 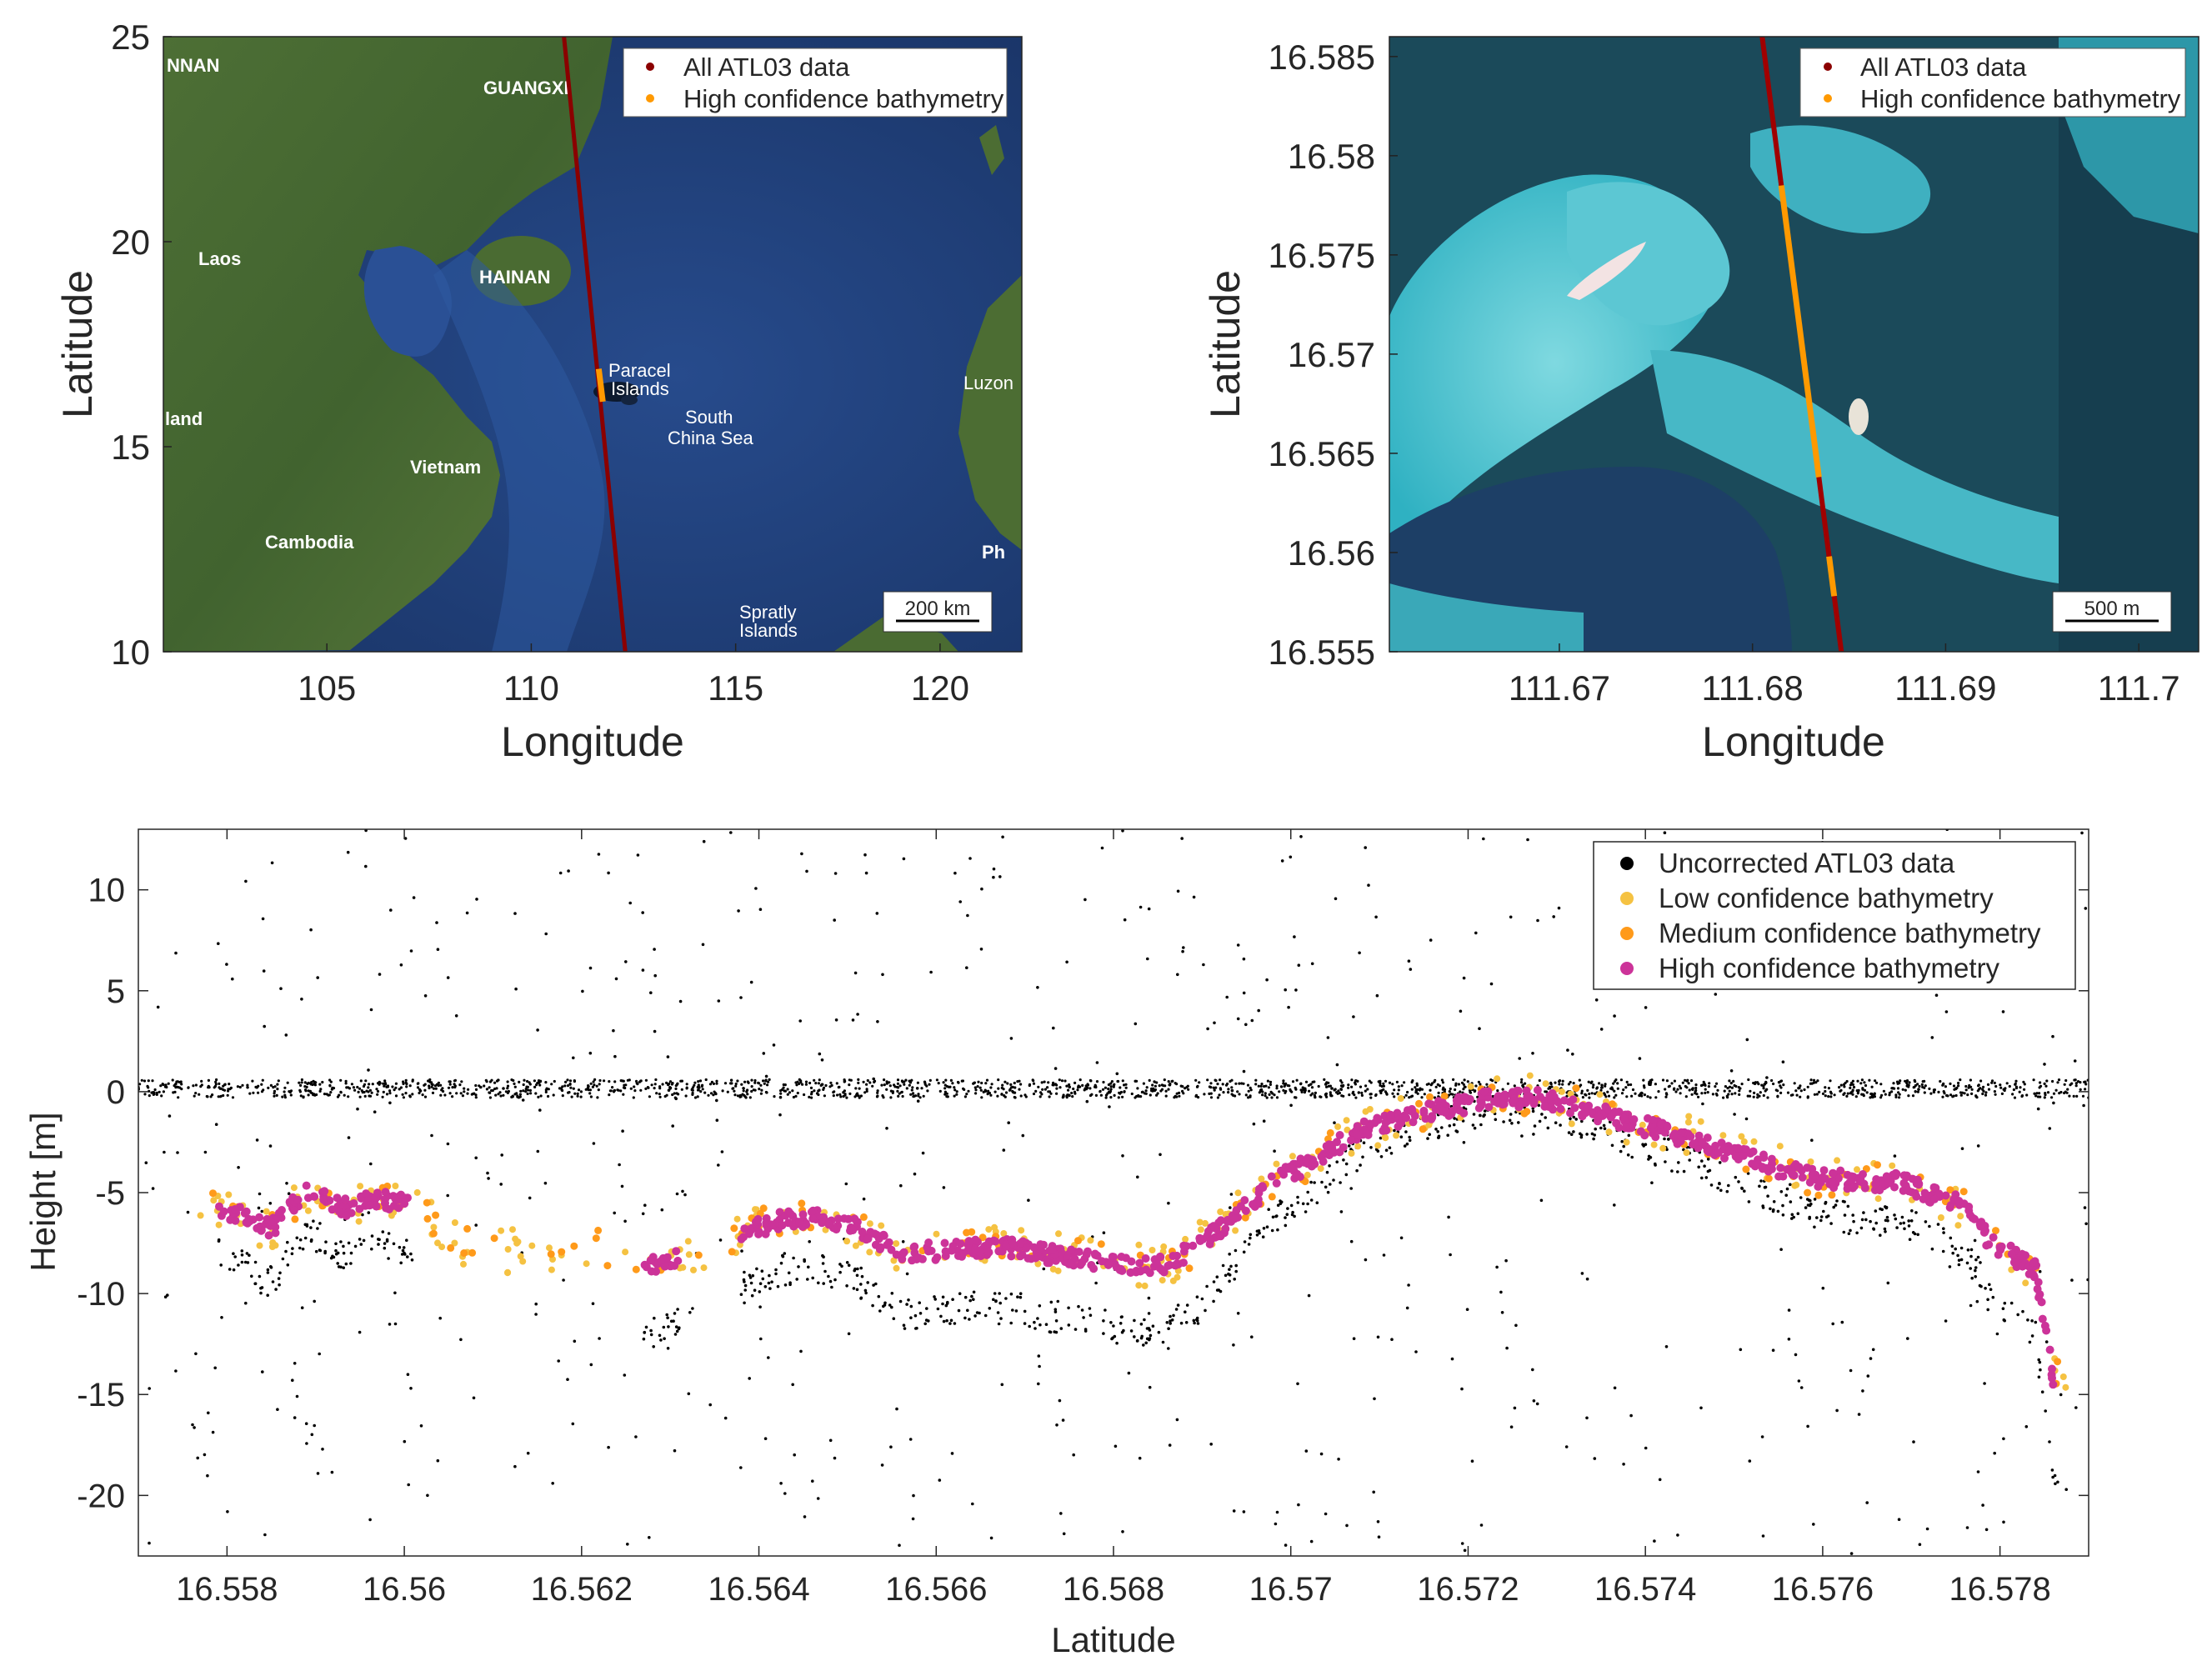 What do you see at coordinates (551, 1254) in the screenshot?
I see `medium-confidence-point` at bounding box center [551, 1254].